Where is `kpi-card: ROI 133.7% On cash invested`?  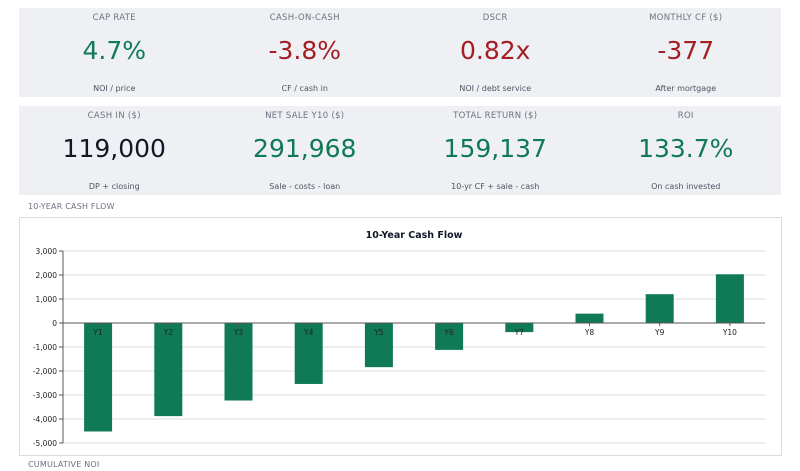
kpi-card: ROI 133.7% On cash invested is located at coordinates (686, 150).